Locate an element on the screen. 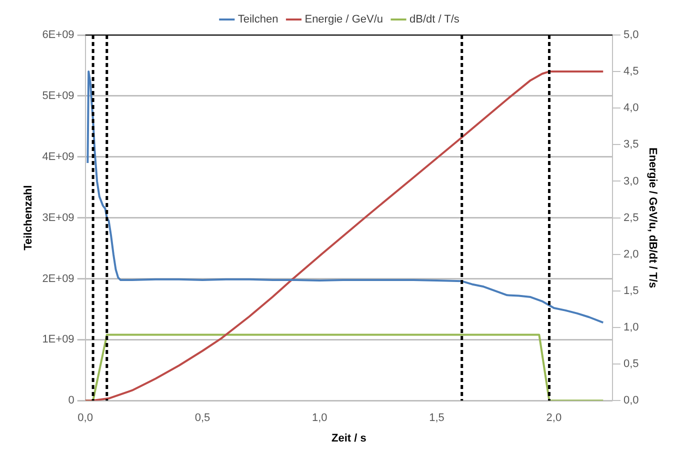 This screenshot has height=453, width=673. y2-tick-label: 2,5 is located at coordinates (631, 218).